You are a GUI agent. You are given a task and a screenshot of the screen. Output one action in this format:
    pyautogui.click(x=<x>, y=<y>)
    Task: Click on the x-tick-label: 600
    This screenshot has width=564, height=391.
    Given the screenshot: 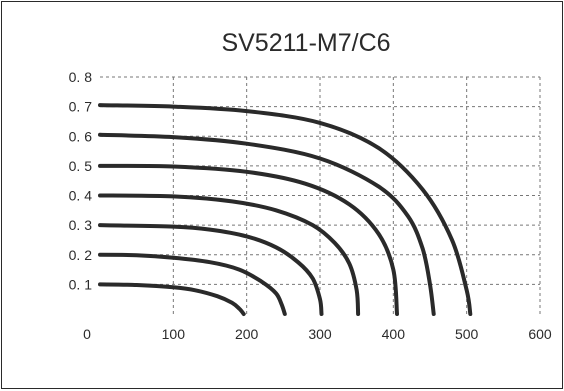 What is the action you would take?
    pyautogui.click(x=540, y=334)
    